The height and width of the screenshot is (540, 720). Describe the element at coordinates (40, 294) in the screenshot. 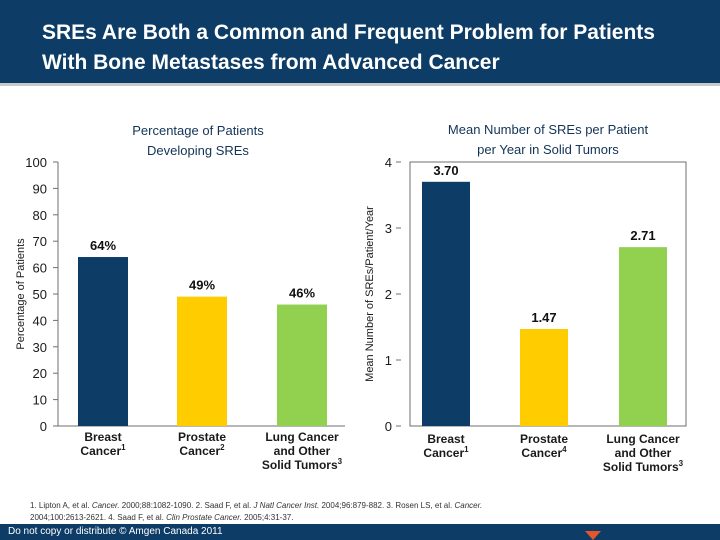

I see `chart-left-ytick-label: 50` at that location.